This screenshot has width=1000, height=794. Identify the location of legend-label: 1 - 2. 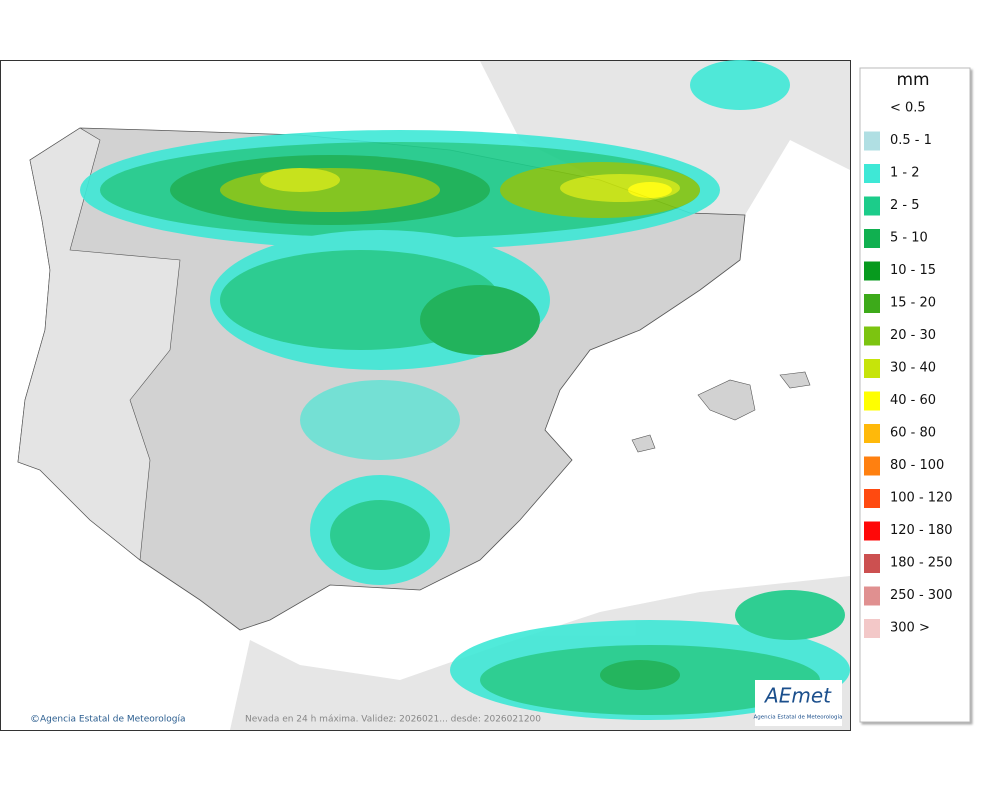
(905, 173).